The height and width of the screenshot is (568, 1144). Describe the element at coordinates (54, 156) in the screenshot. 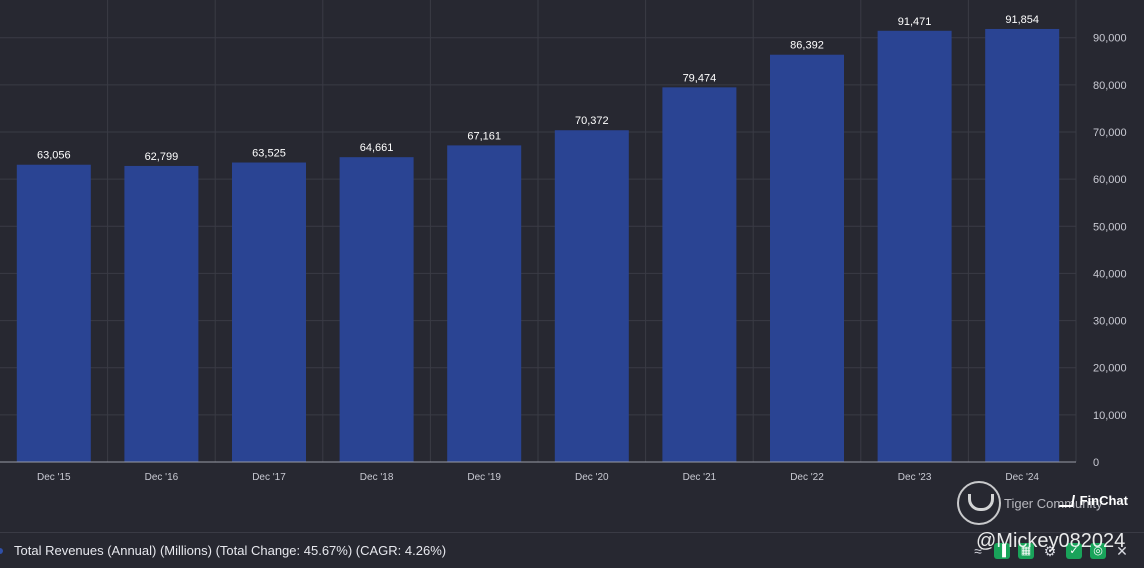

I see `data-label: 63,056` at that location.